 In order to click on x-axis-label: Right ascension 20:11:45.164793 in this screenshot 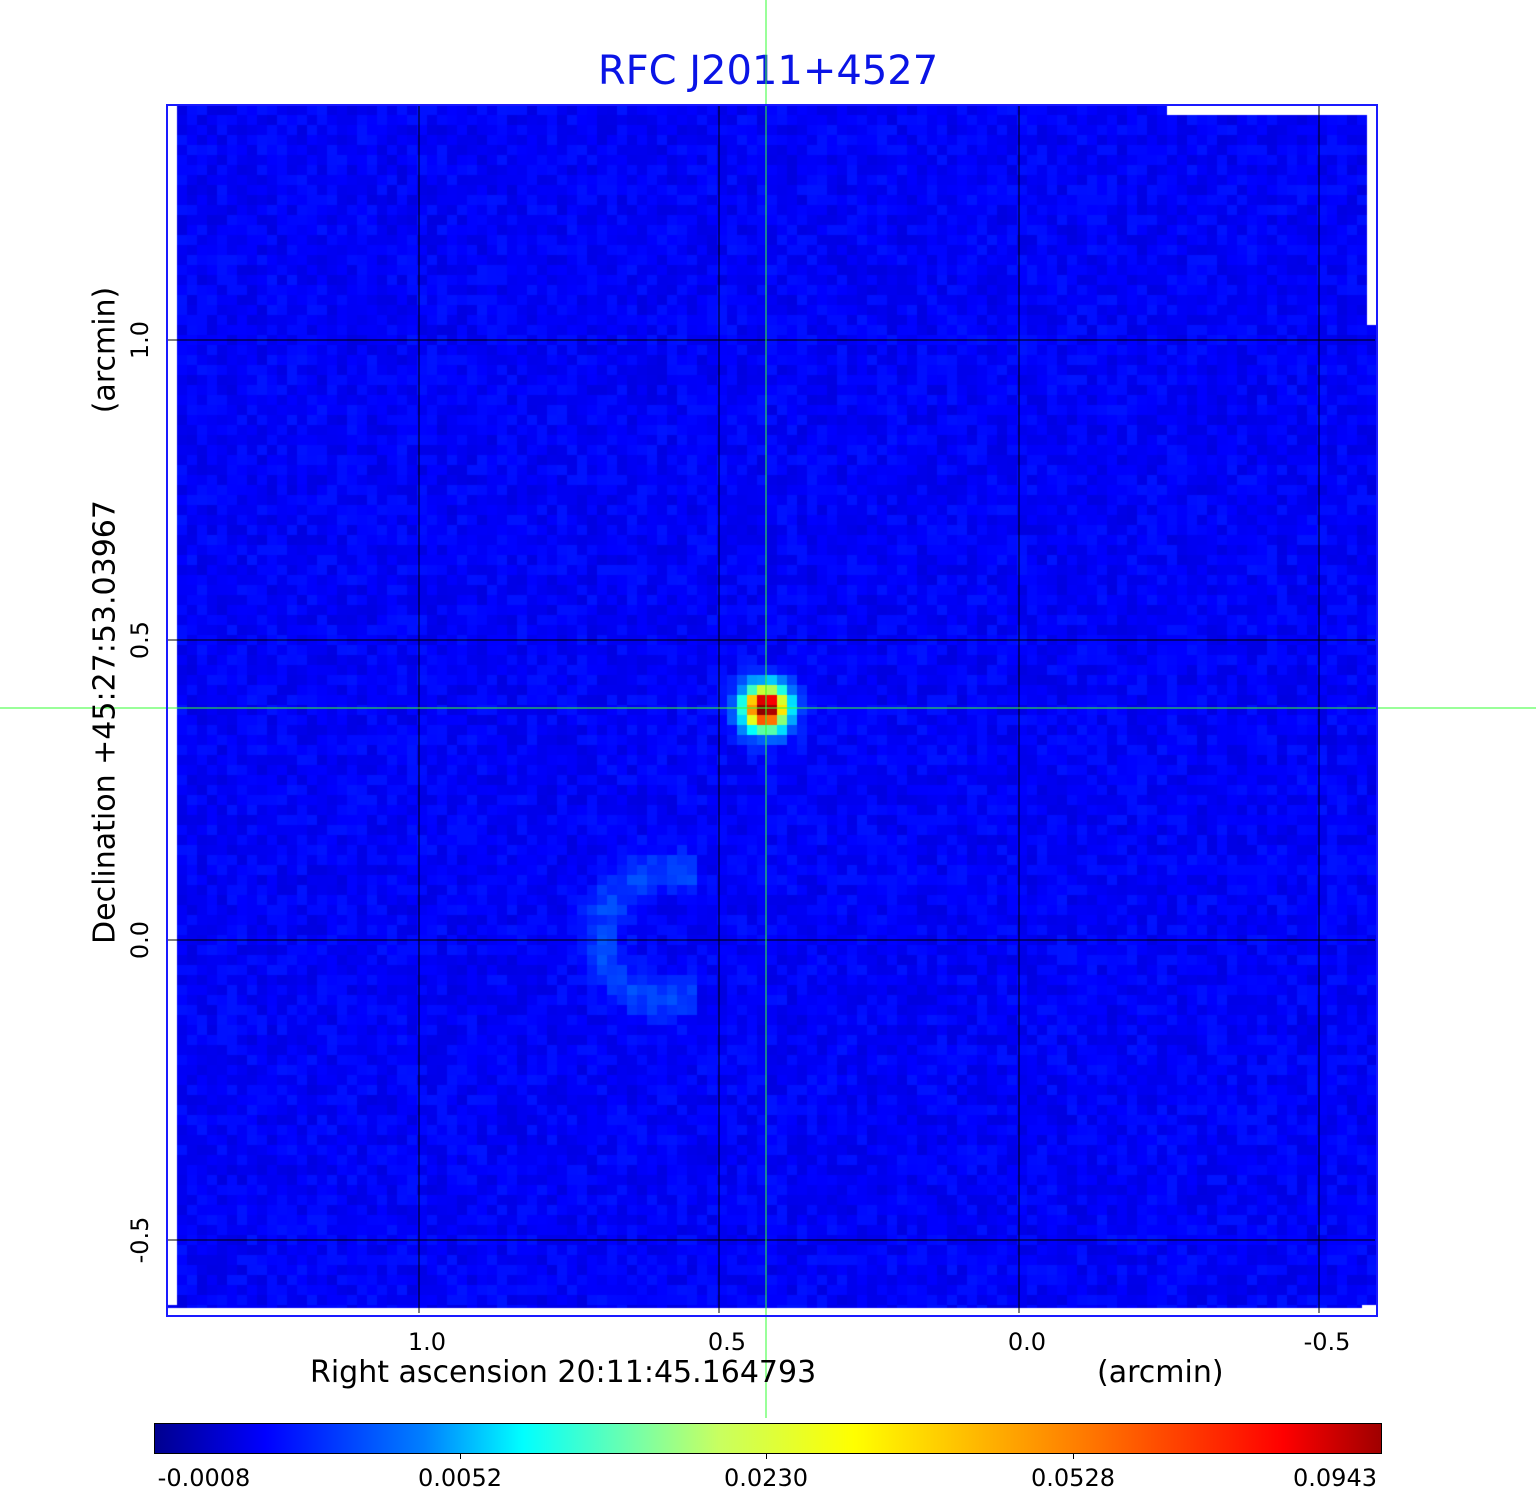, I will do `click(563, 1372)`.